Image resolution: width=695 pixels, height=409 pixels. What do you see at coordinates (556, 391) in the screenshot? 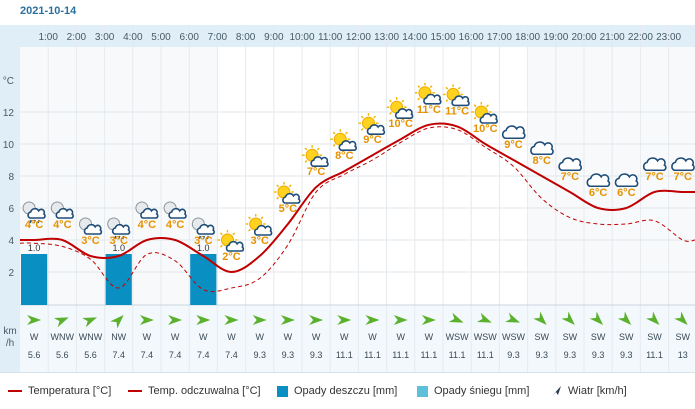
I see `legend-wind-arrow-icon` at bounding box center [556, 391].